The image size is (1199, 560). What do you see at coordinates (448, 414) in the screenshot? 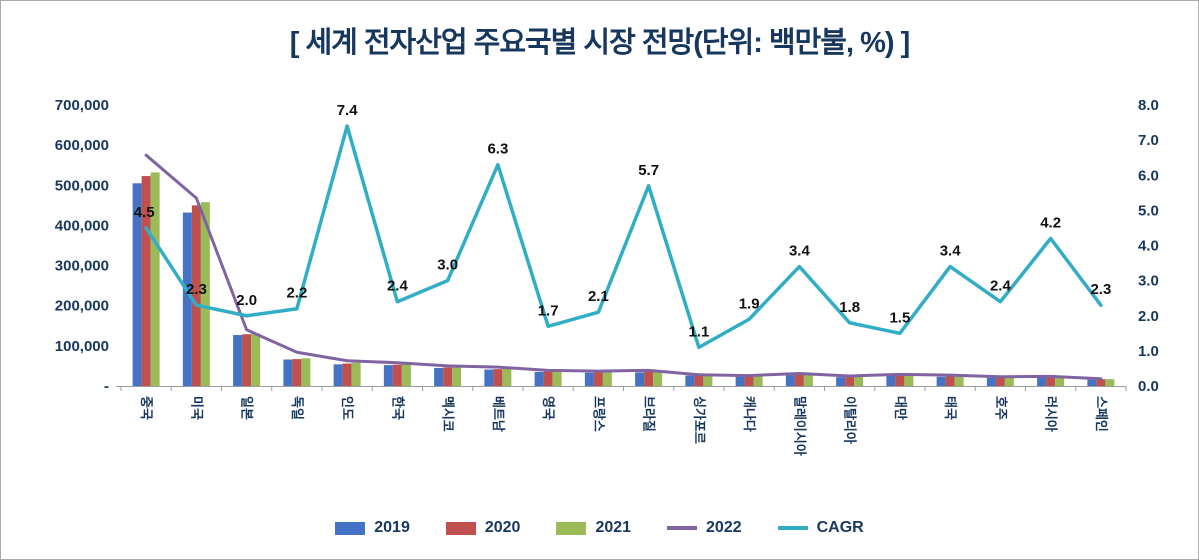
I see `category-label: 멕시코` at bounding box center [448, 414].